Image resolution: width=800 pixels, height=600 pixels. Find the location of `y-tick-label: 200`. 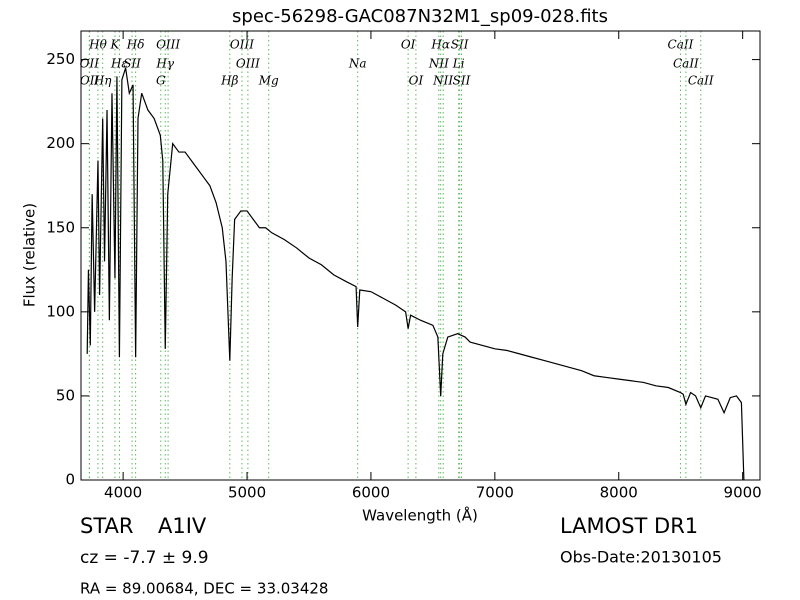

y-tick-label: 200 is located at coordinates (60, 143).